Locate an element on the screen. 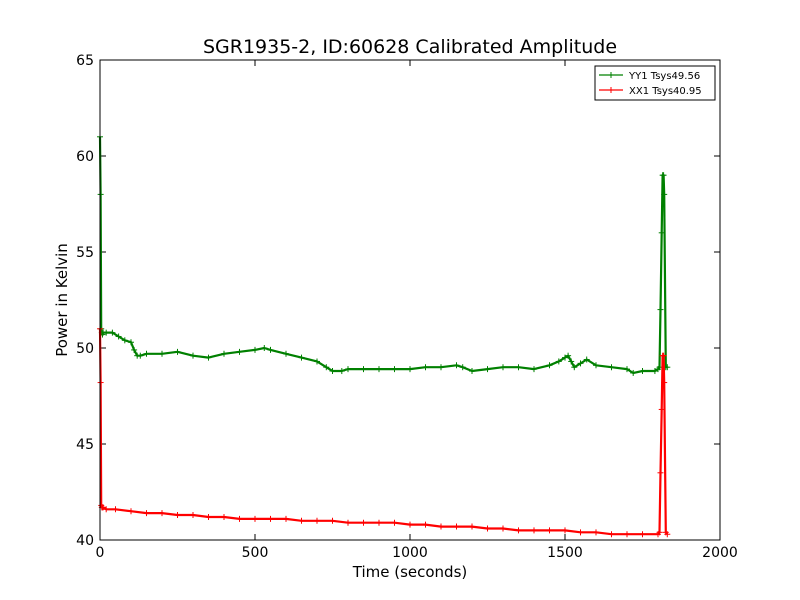  x-axis-title: Time (seconds) is located at coordinates (410, 572).